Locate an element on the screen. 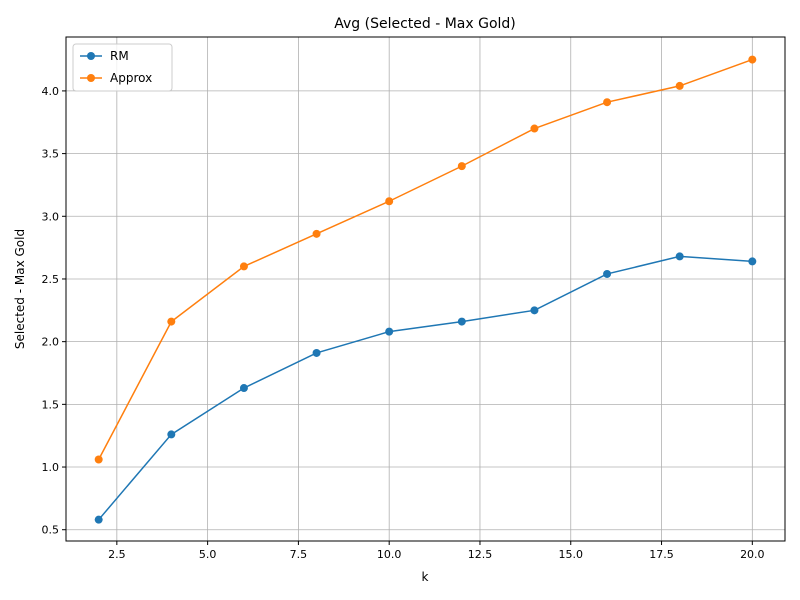 The image size is (800, 600). y-tick-label: 3.0 is located at coordinates (51, 216).